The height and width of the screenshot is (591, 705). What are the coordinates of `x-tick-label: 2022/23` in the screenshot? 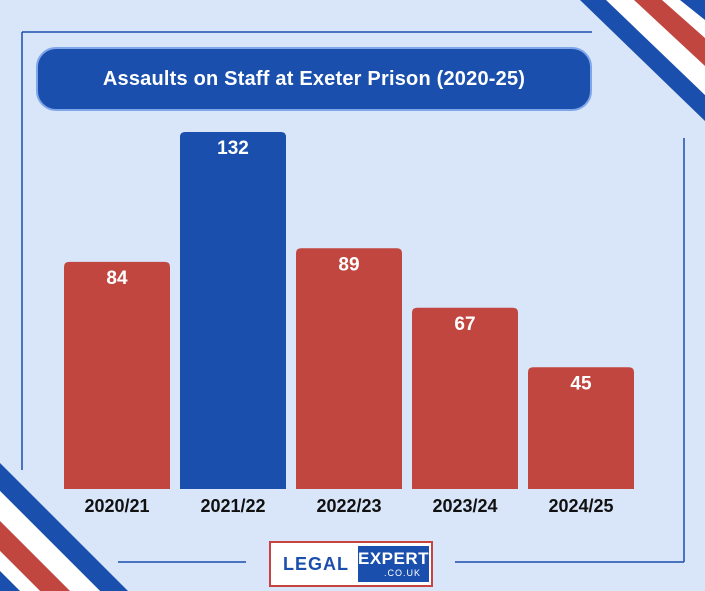 It's located at (348, 506).